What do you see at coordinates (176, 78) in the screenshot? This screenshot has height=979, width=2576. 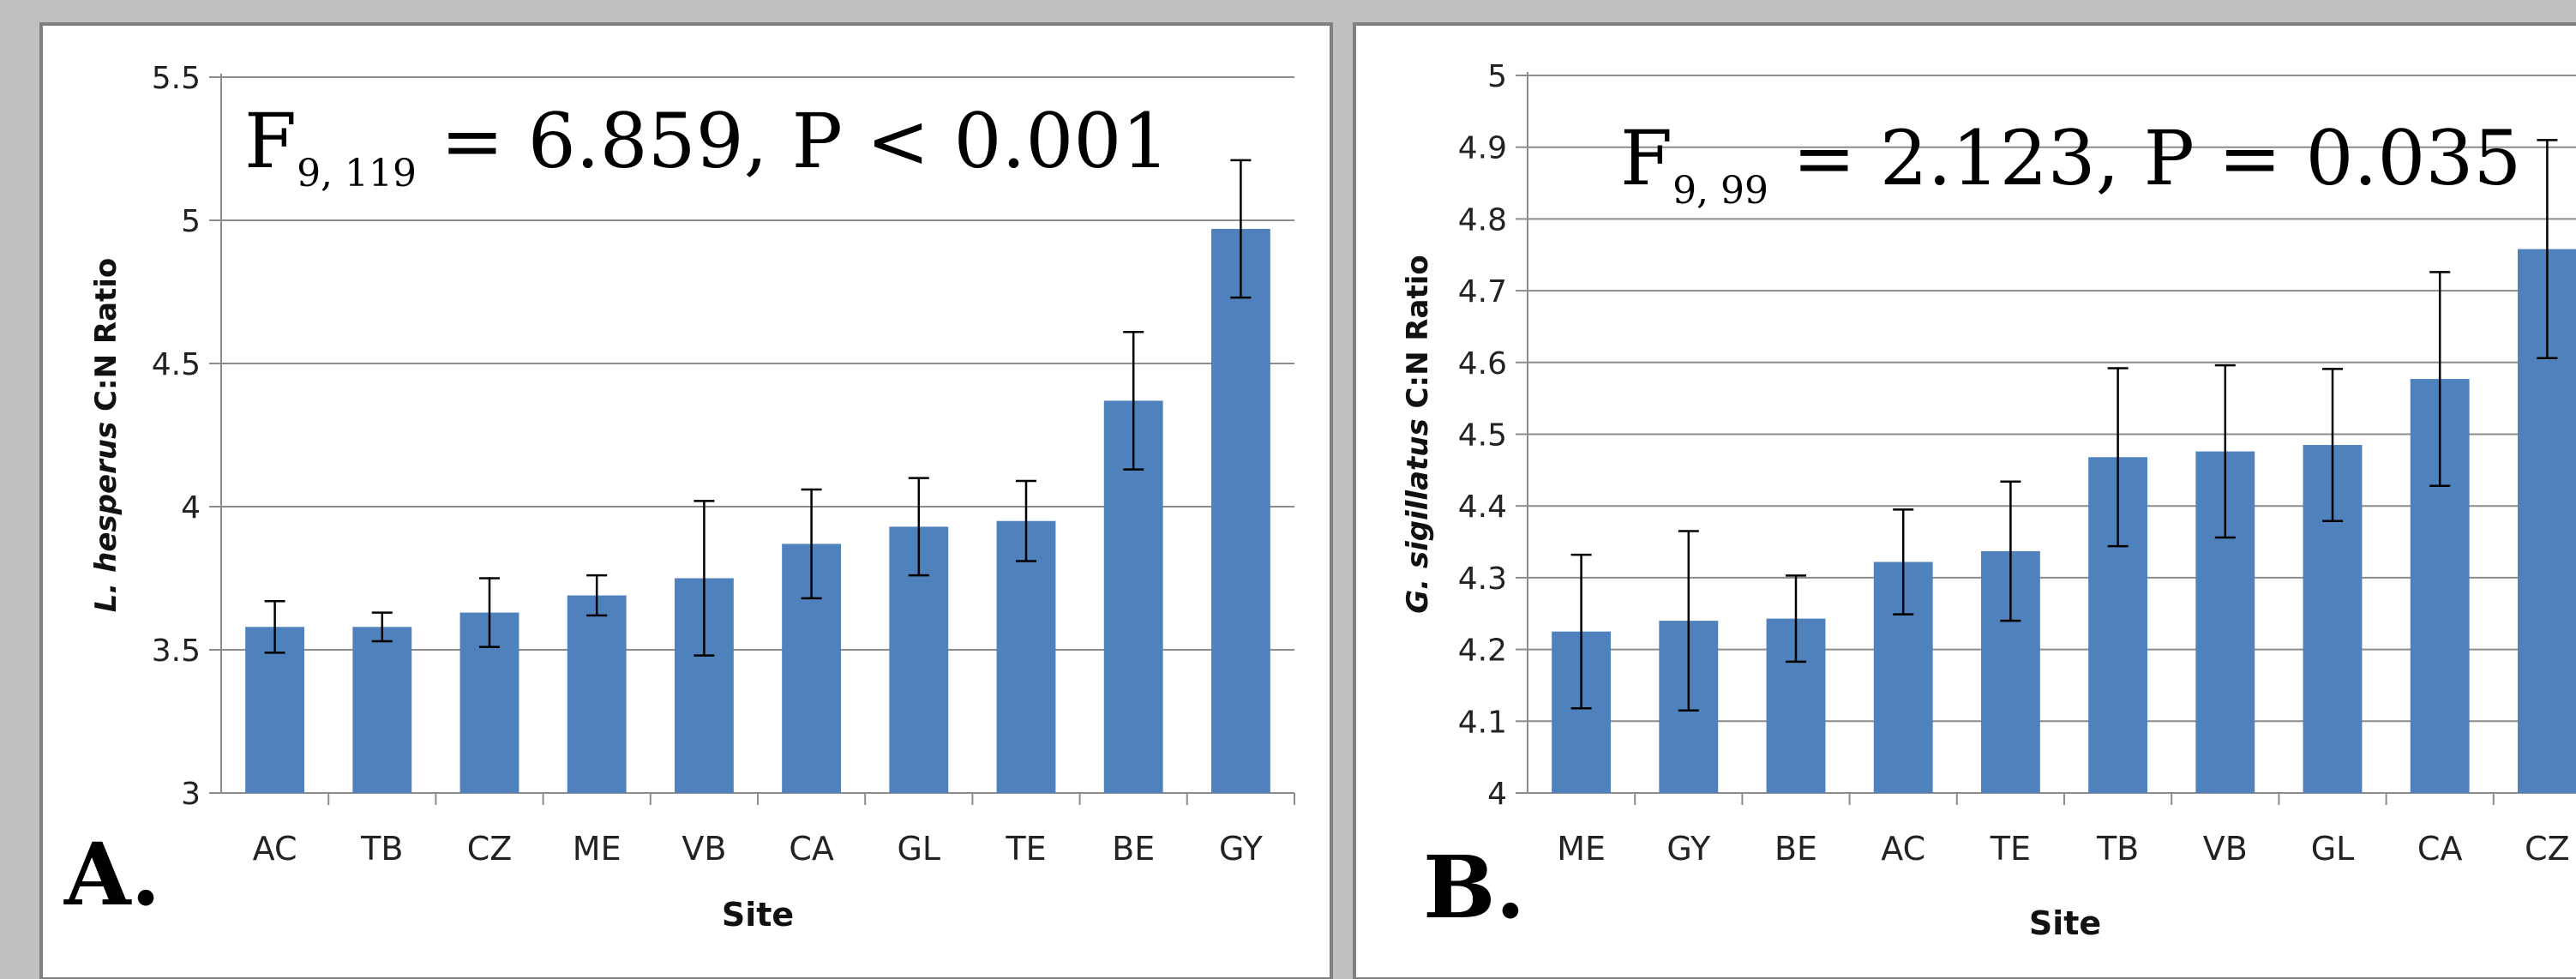 I see `y-tick-label: 5.5` at bounding box center [176, 78].